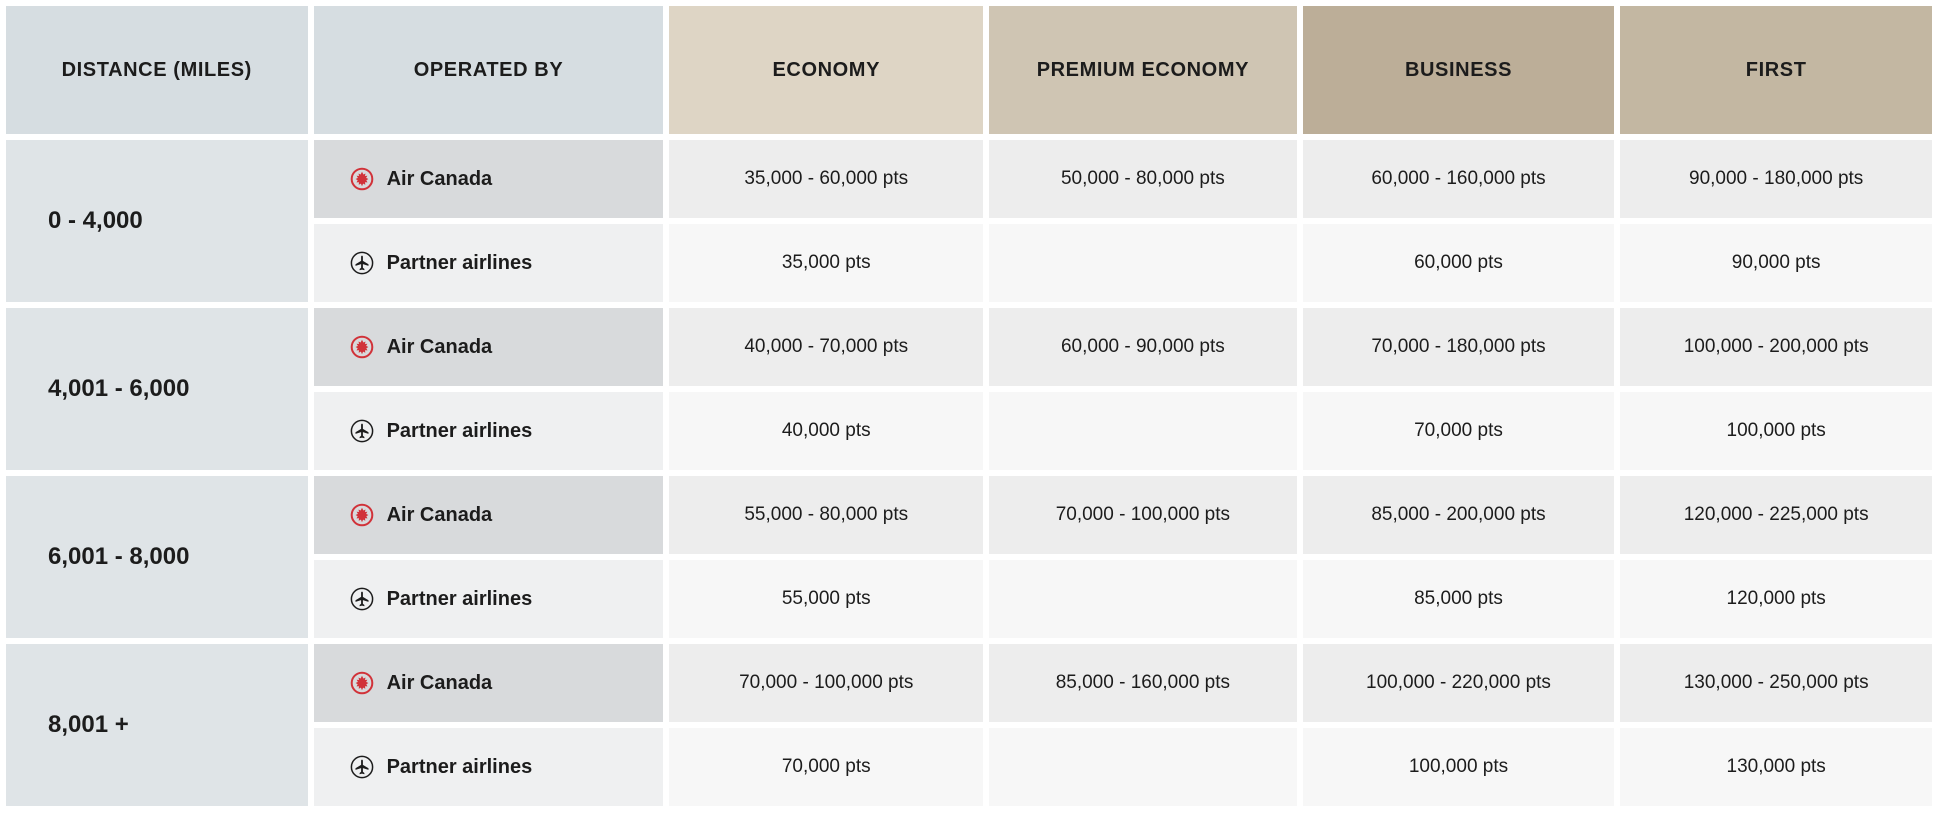 The height and width of the screenshot is (824, 1938). I want to click on first-value: 120,000 pts, so click(1776, 599).